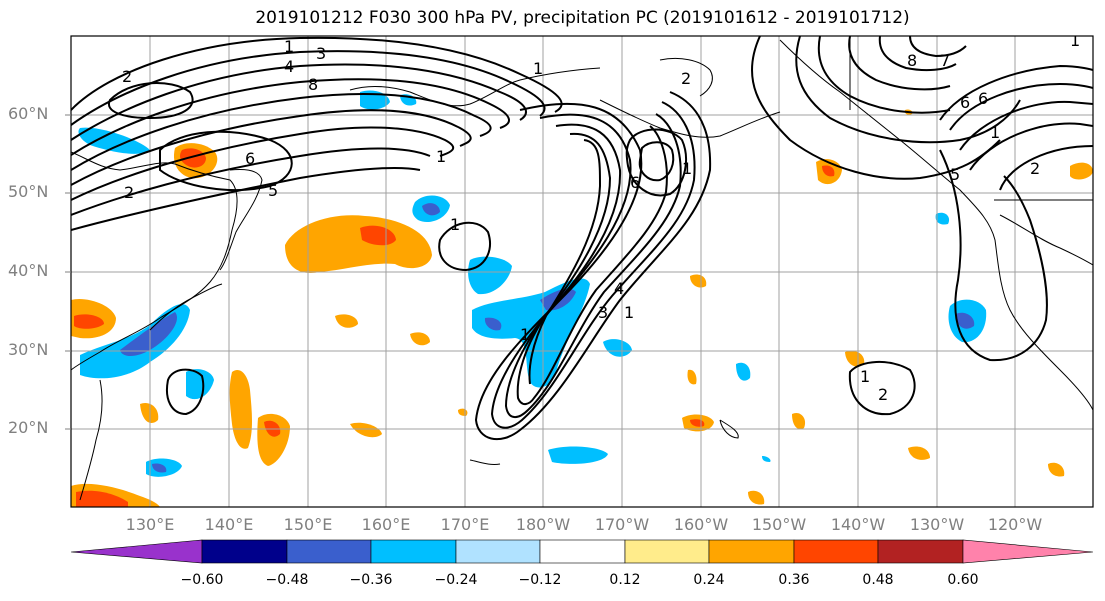 Image resolution: width=1105 pixels, height=601 pixels. What do you see at coordinates (858, 524) in the screenshot?
I see `lon-label: 140°W` at bounding box center [858, 524].